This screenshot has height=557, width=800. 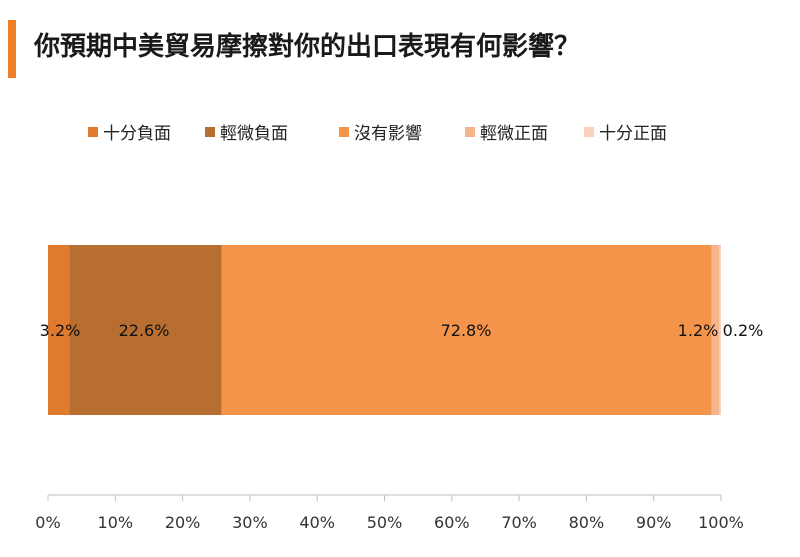 I want to click on data-label-3: 72.8%, so click(x=466, y=330).